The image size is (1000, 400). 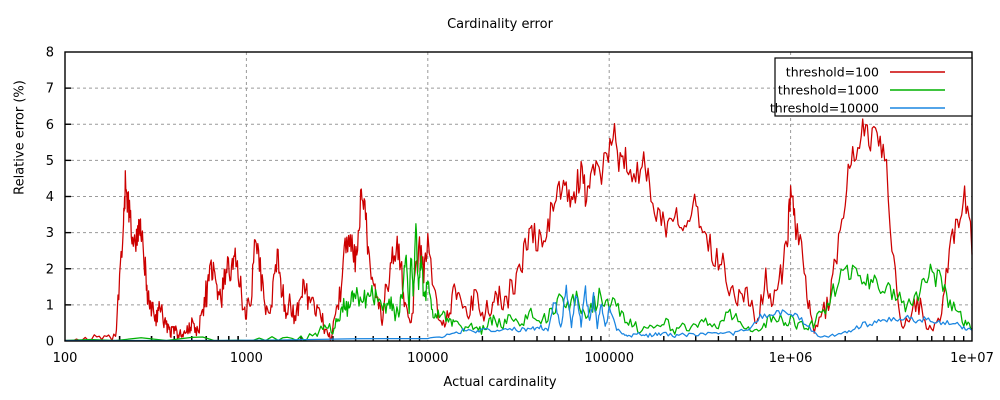 What do you see at coordinates (246, 358) in the screenshot?
I see `x-tick-label: 1000` at bounding box center [246, 358].